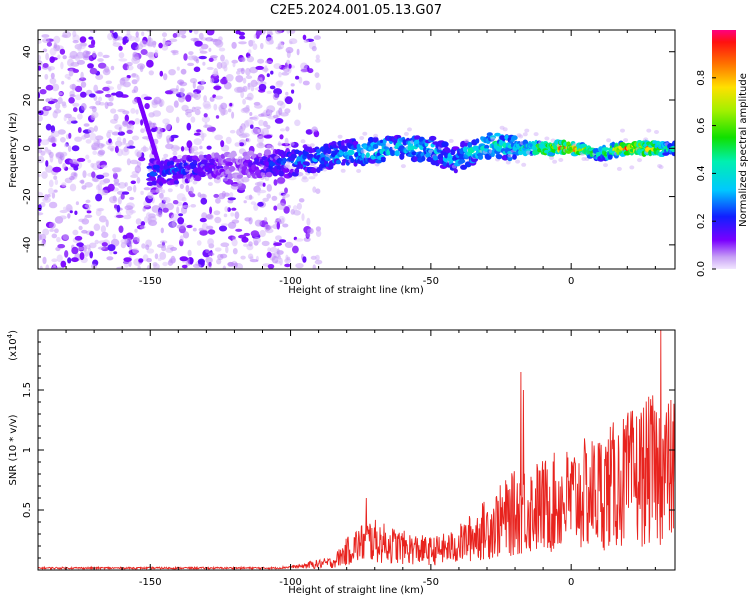  Describe the element at coordinates (431, 281) in the screenshot. I see `x-tick-label: -50` at that location.